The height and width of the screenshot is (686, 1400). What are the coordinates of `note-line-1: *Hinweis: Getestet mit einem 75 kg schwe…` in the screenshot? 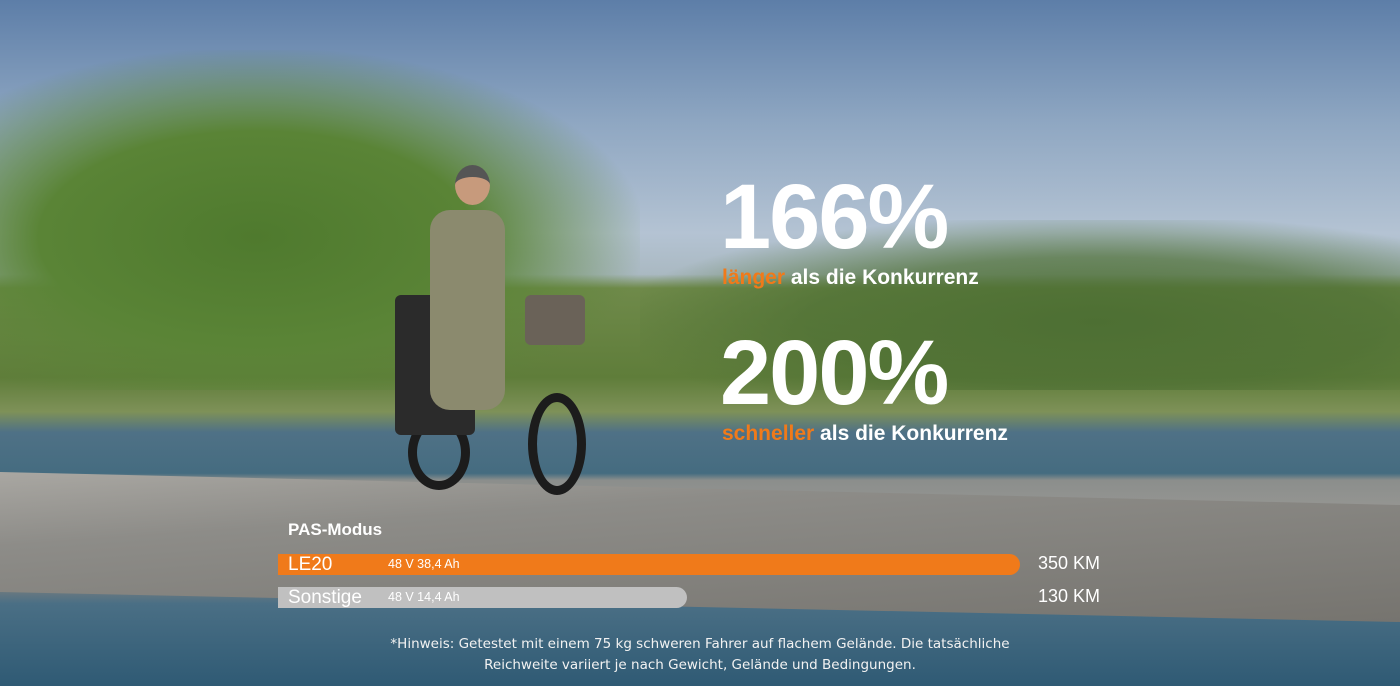 It's located at (700, 644).